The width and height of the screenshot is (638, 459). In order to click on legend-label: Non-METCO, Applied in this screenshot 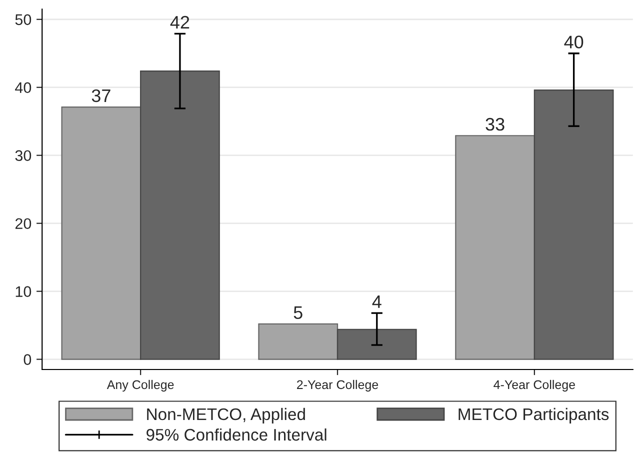, I will do `click(226, 416)`.